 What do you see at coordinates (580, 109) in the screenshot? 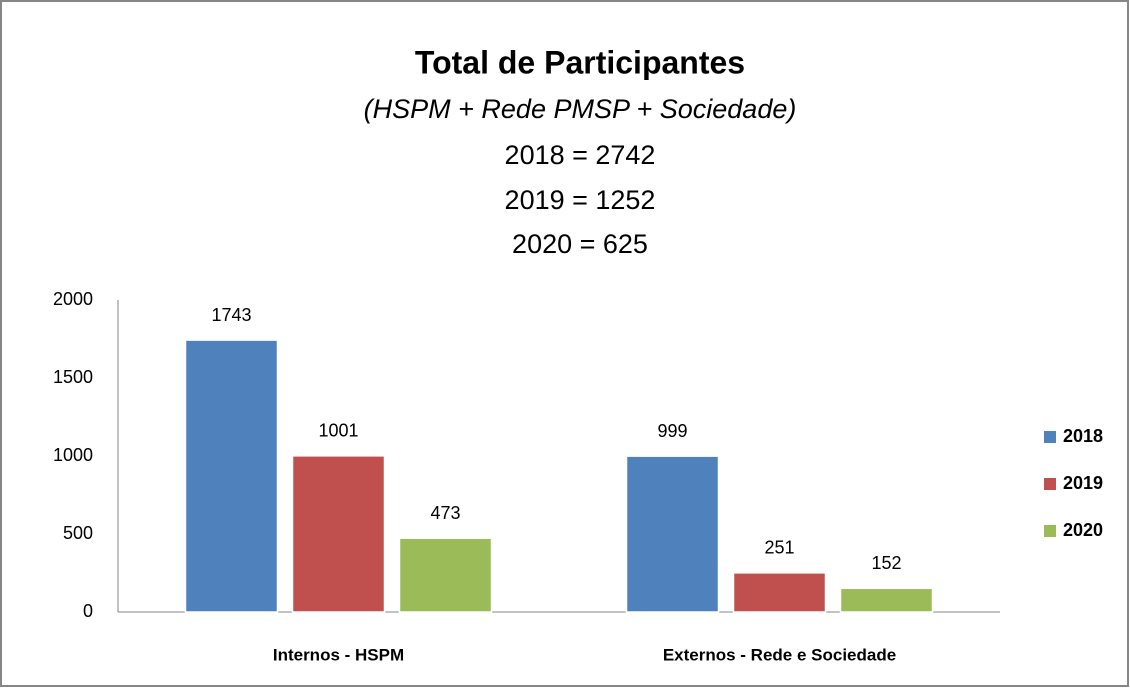
I see `chart-subtitle: (HSPM + Rede PMSP + Sociedade)` at bounding box center [580, 109].